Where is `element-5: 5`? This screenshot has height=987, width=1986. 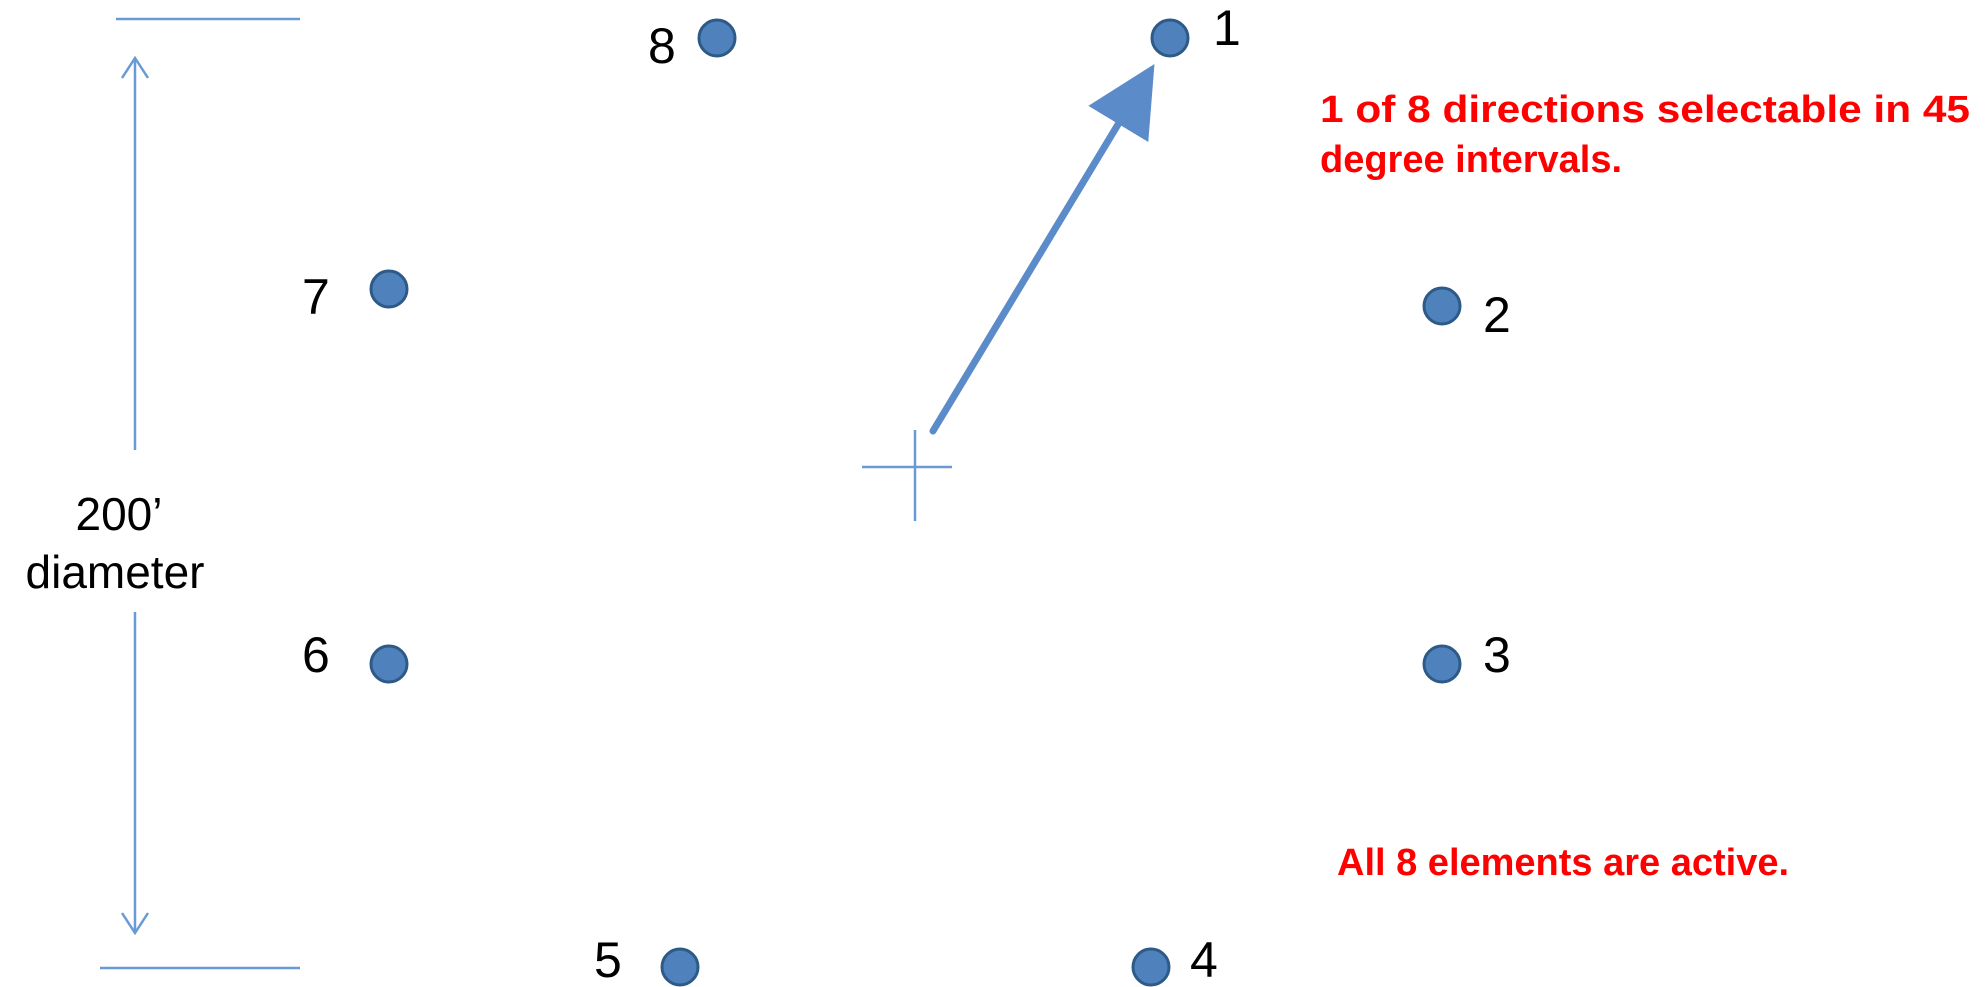 element-5: 5 is located at coordinates (647, 959).